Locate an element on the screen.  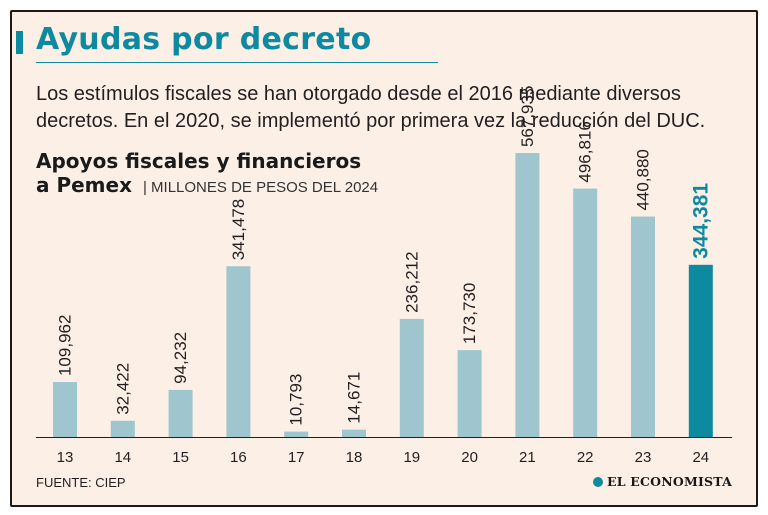
source-note: FUENTE: CIEP is located at coordinates (81, 482).